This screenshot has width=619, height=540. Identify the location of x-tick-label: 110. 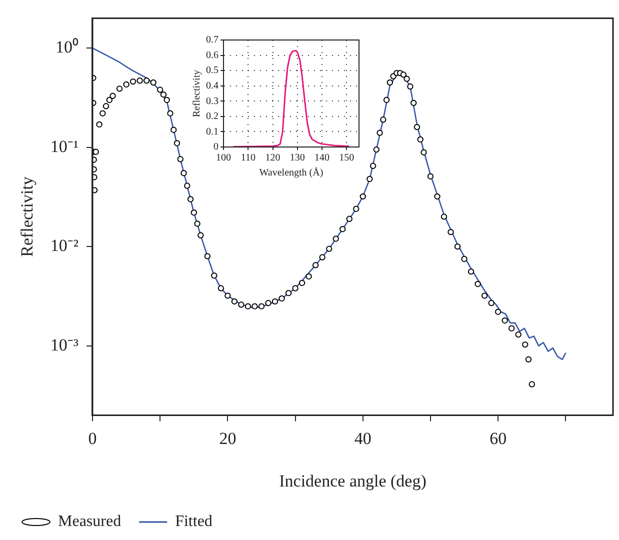
(248, 158).